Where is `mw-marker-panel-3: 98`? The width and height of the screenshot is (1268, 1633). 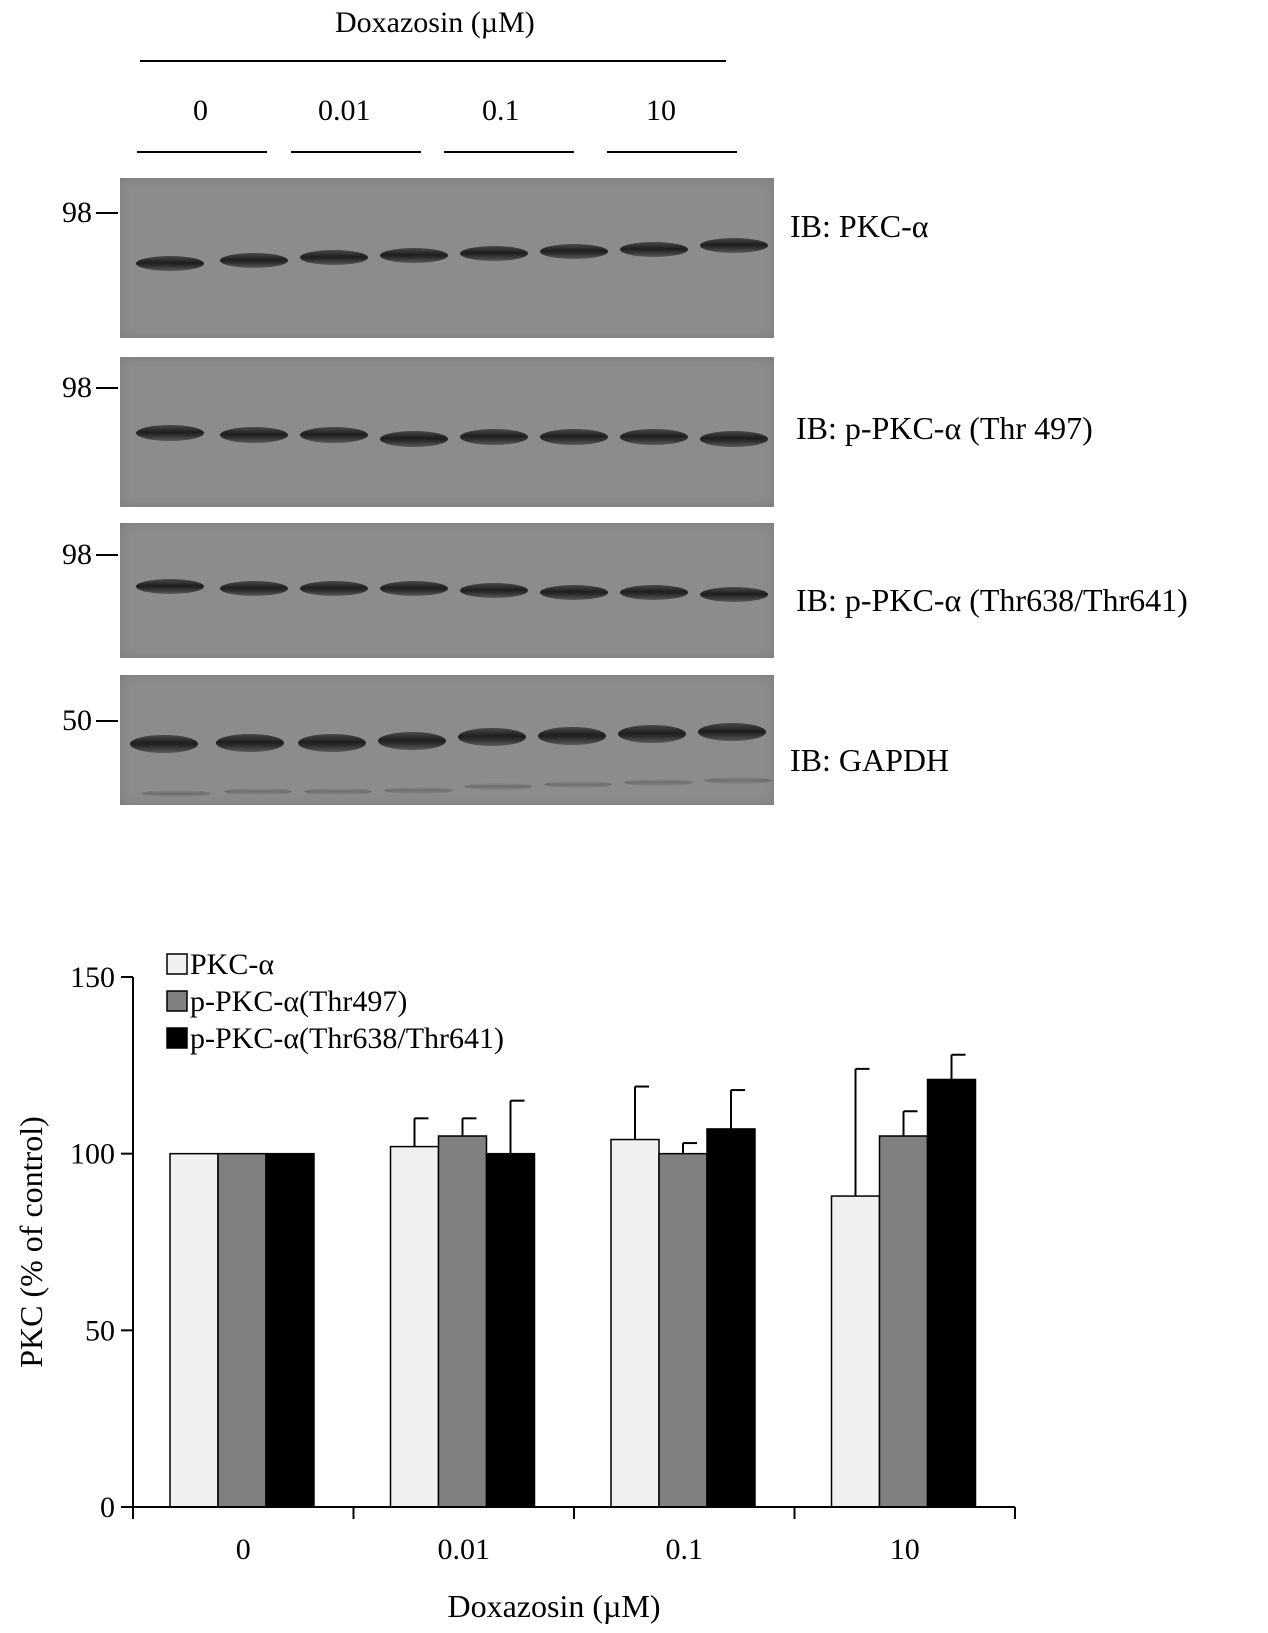
mw-marker-panel-3: 98 is located at coordinates (77, 554).